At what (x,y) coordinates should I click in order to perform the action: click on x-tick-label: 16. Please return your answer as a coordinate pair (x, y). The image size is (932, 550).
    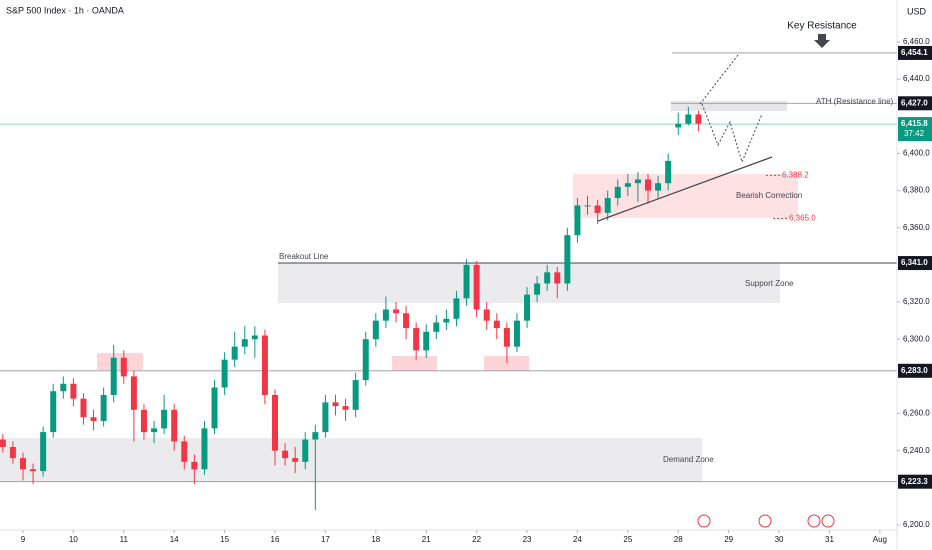
    Looking at the image, I should click on (275, 539).